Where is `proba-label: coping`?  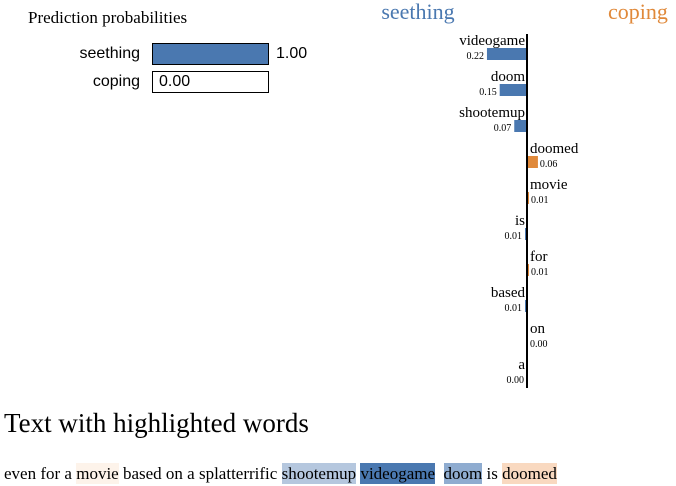 proba-label: coping is located at coordinates (116, 81).